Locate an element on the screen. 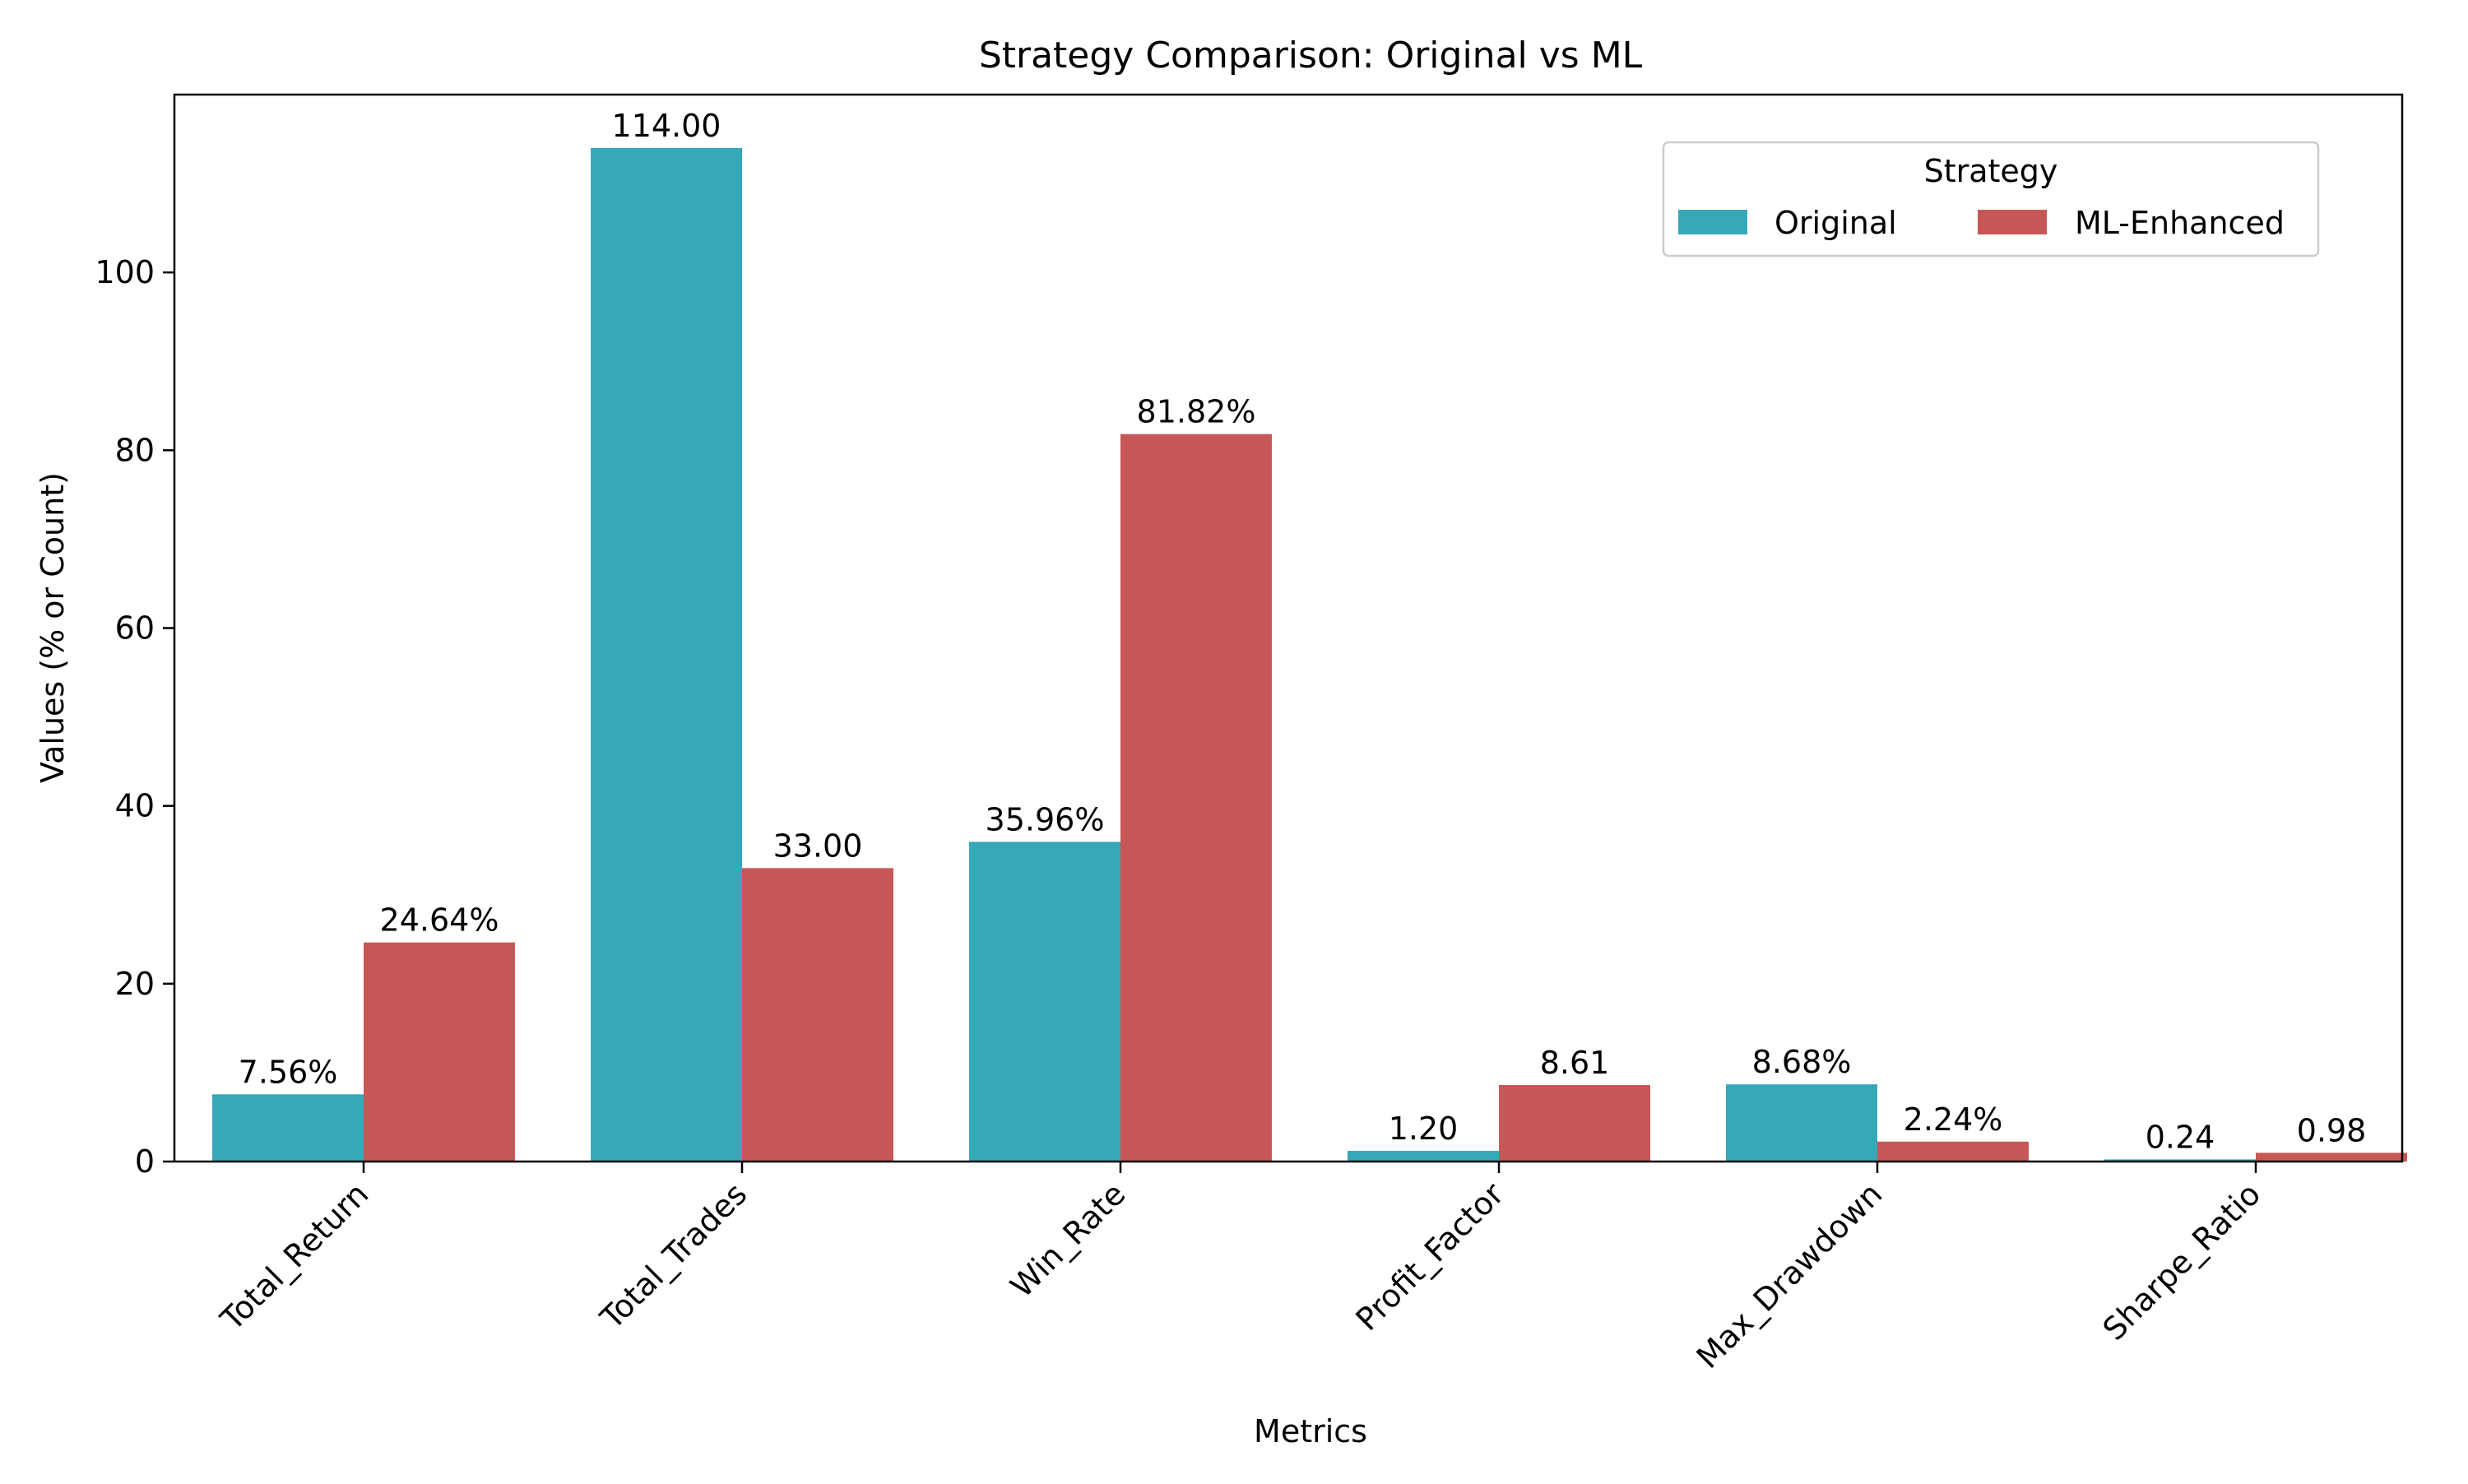 This screenshot has width=2468, height=1484. data-label: 1.20 is located at coordinates (1424, 1129).